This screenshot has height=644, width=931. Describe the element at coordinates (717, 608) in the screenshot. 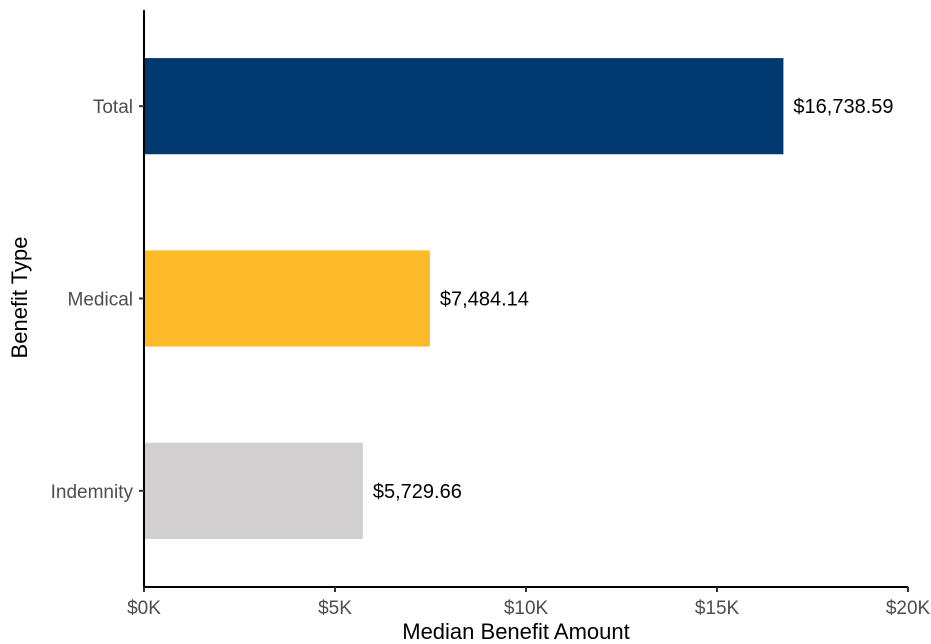

I see `x-tick-label: $15K` at that location.